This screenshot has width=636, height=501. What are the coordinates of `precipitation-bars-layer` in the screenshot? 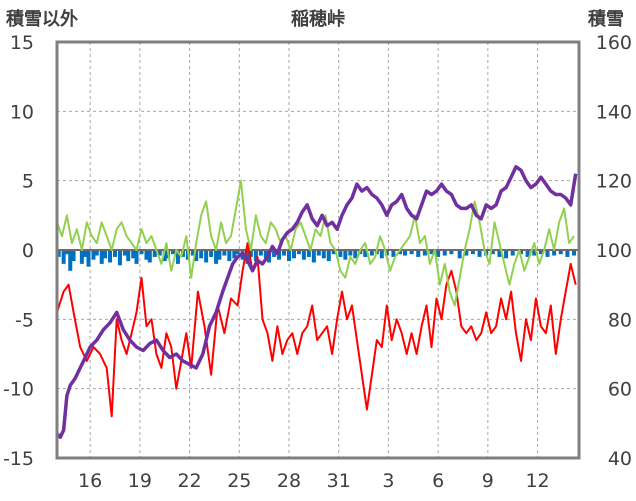 It's located at (316, 260).